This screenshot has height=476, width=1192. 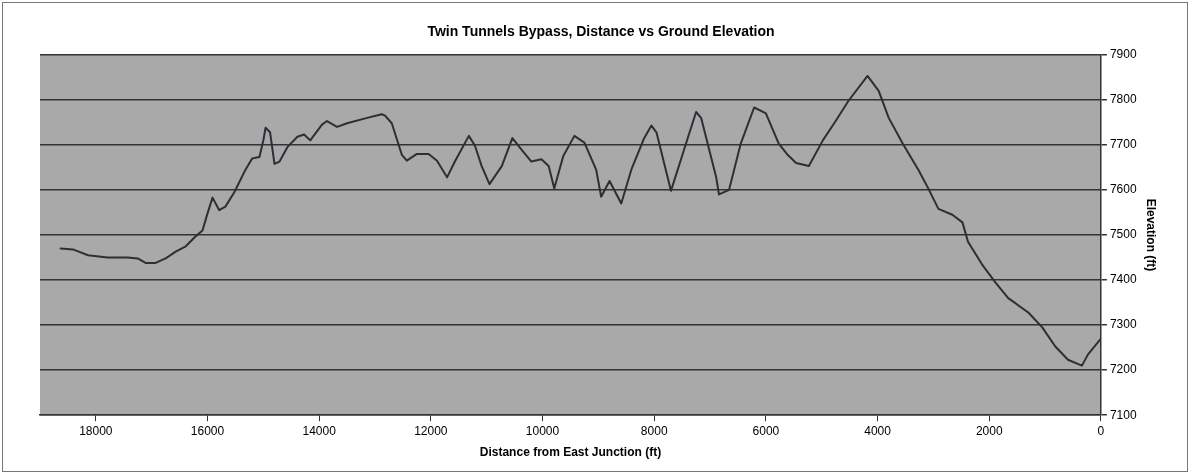 What do you see at coordinates (207, 430) in the screenshot?
I see `x-tick-label: 16000` at bounding box center [207, 430].